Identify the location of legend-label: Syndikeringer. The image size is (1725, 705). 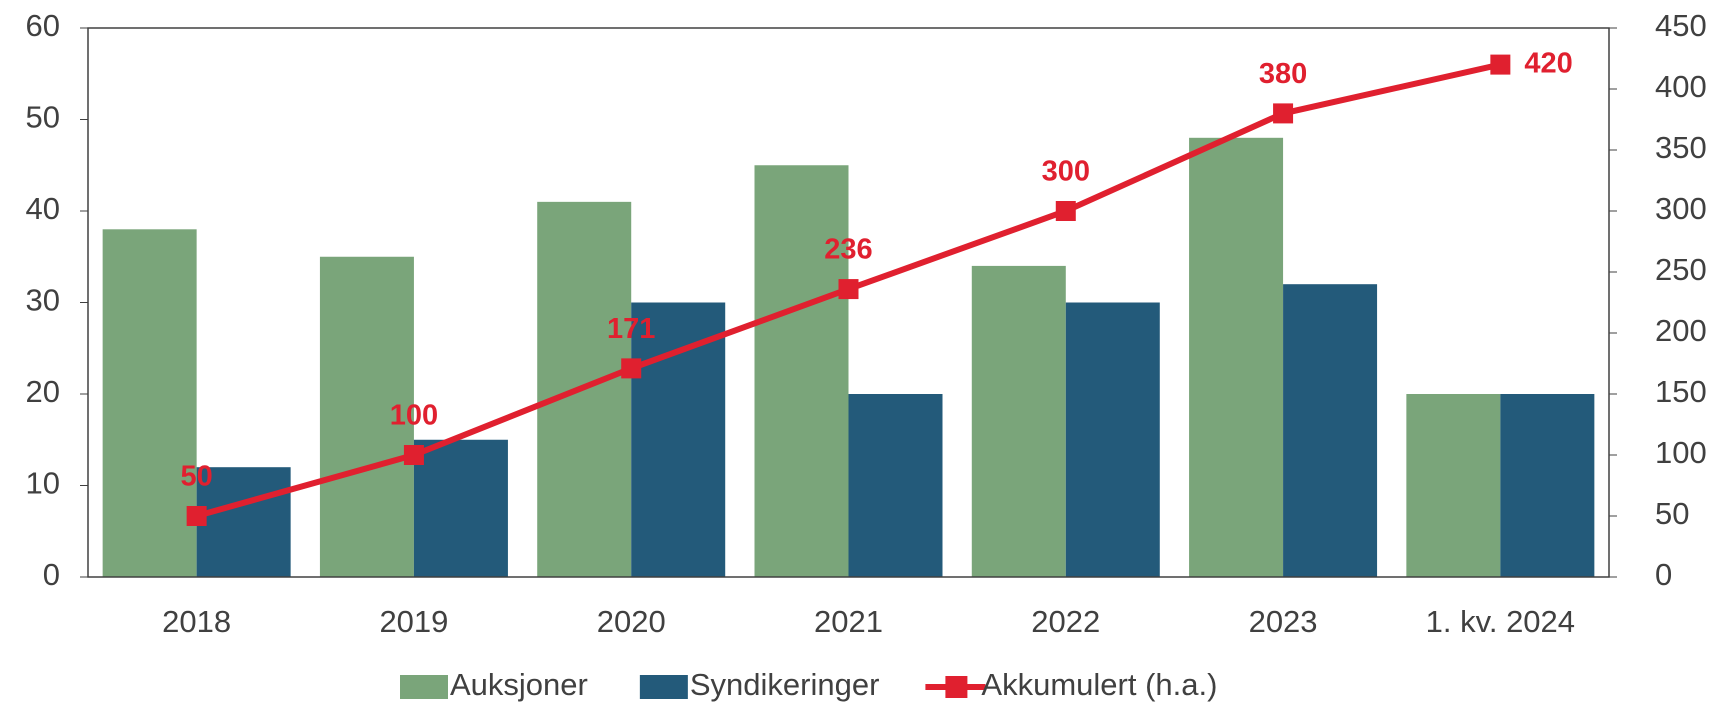
(785, 684).